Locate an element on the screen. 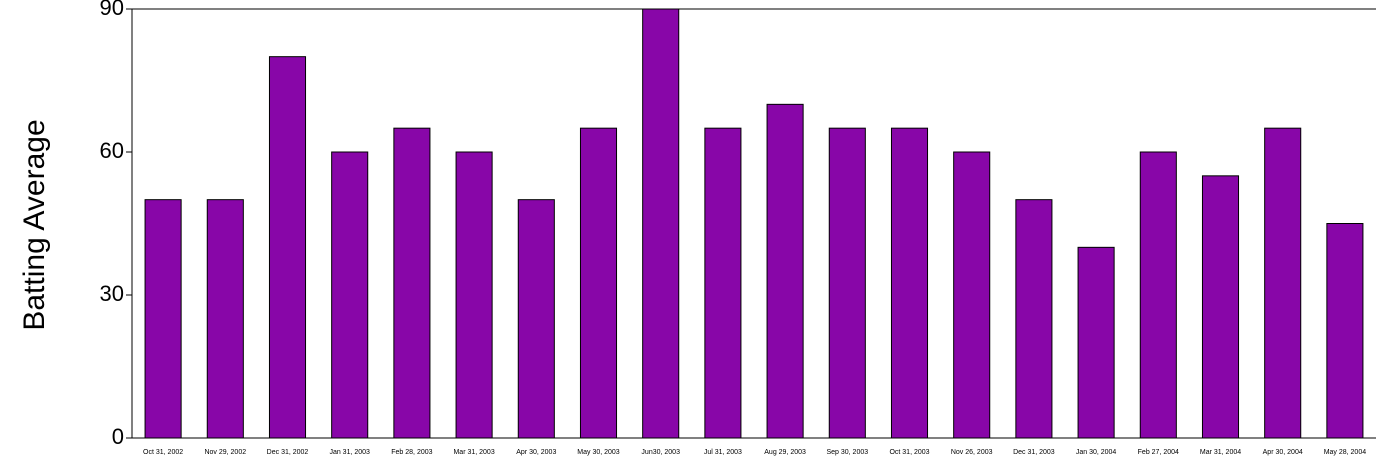 The height and width of the screenshot is (461, 1376). x-tick-label: Mar 31, 2003 is located at coordinates (473, 452).